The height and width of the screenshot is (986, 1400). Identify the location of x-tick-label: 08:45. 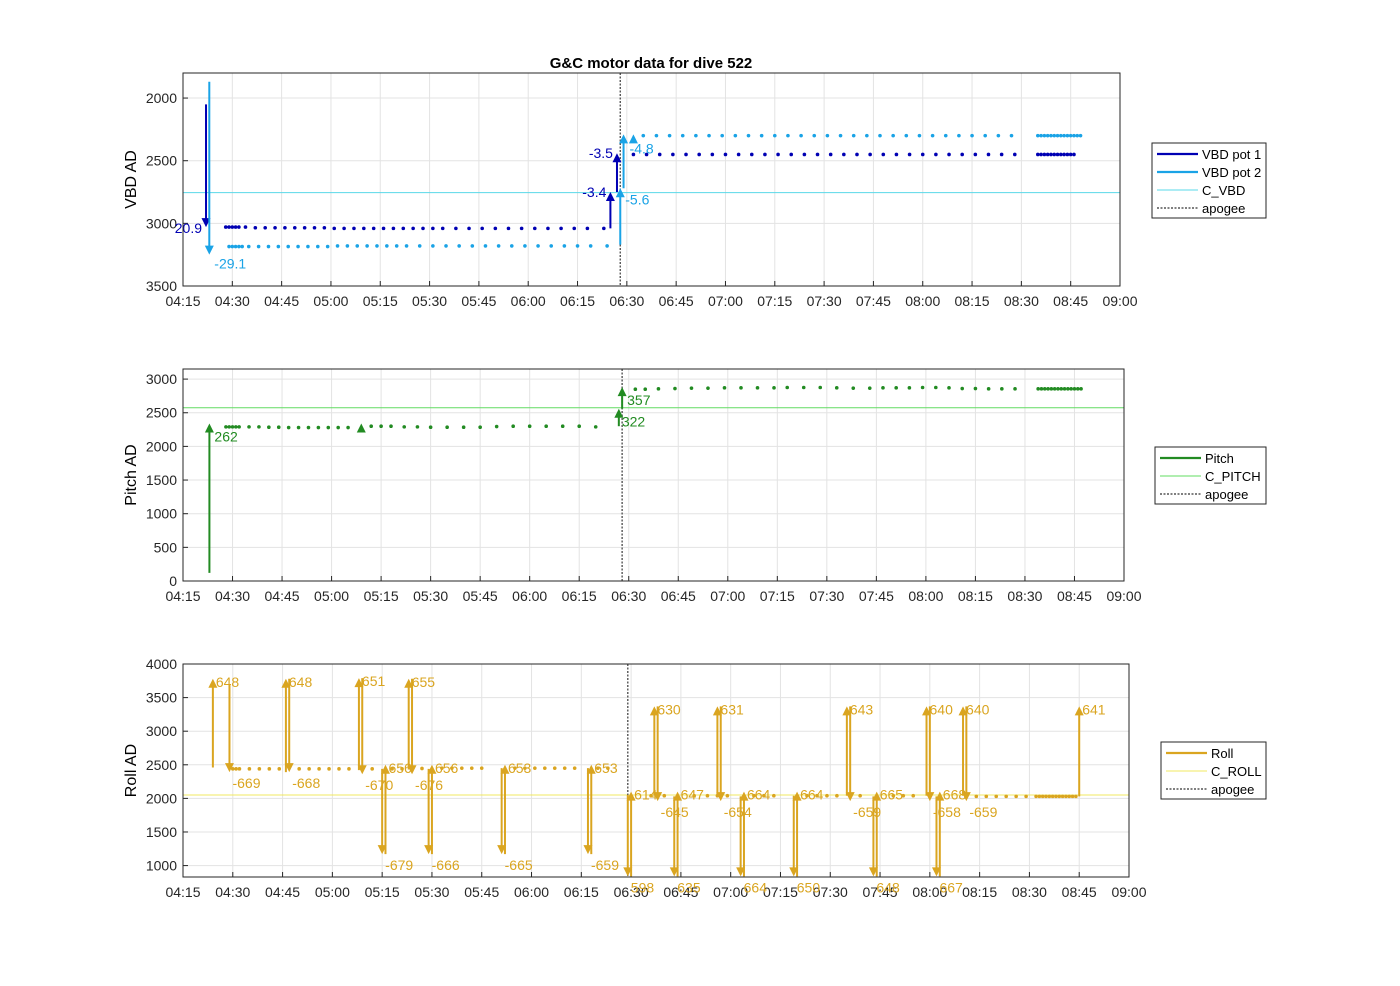
(1074, 596).